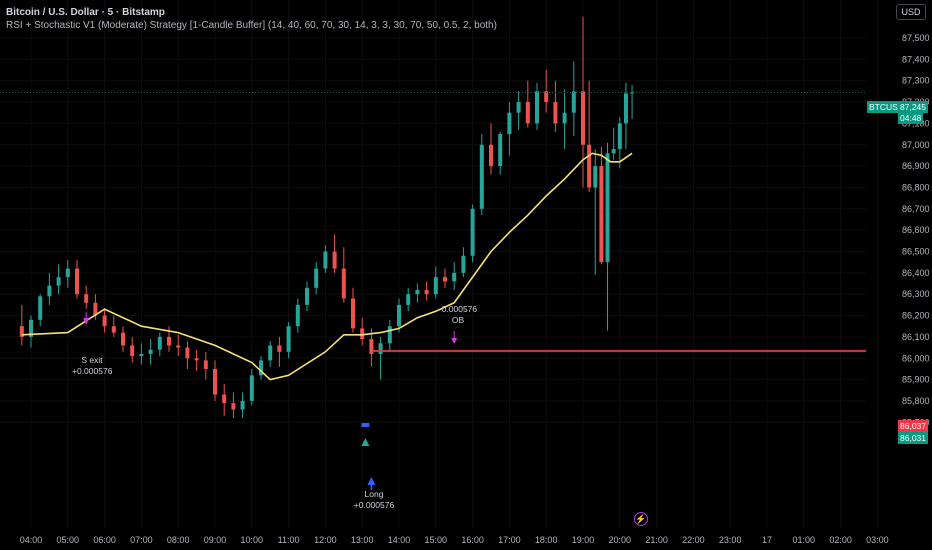 This screenshot has width=932, height=550. I want to click on time-axis-label: 23:00, so click(730, 540).